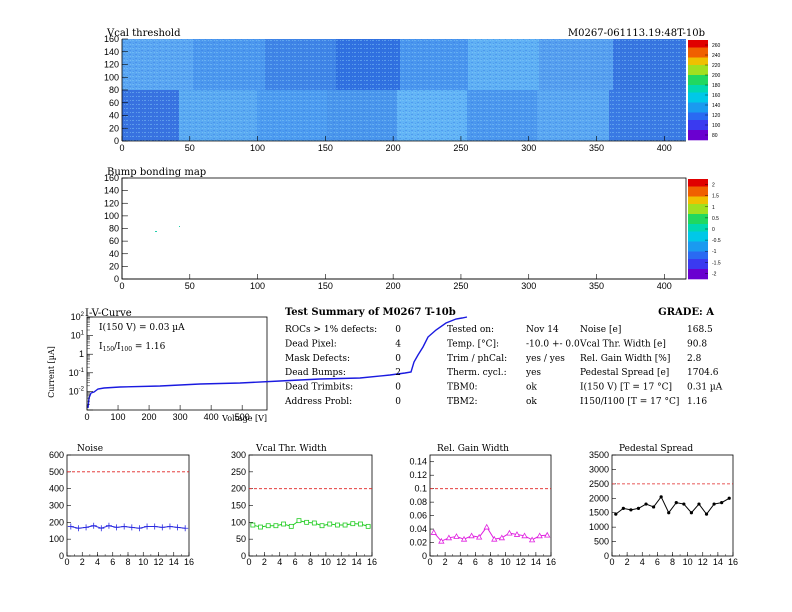 The image size is (792, 612). I want to click on bump-x-axis: 0 50 100 150 200 250 300 350 400, so click(402, 282).